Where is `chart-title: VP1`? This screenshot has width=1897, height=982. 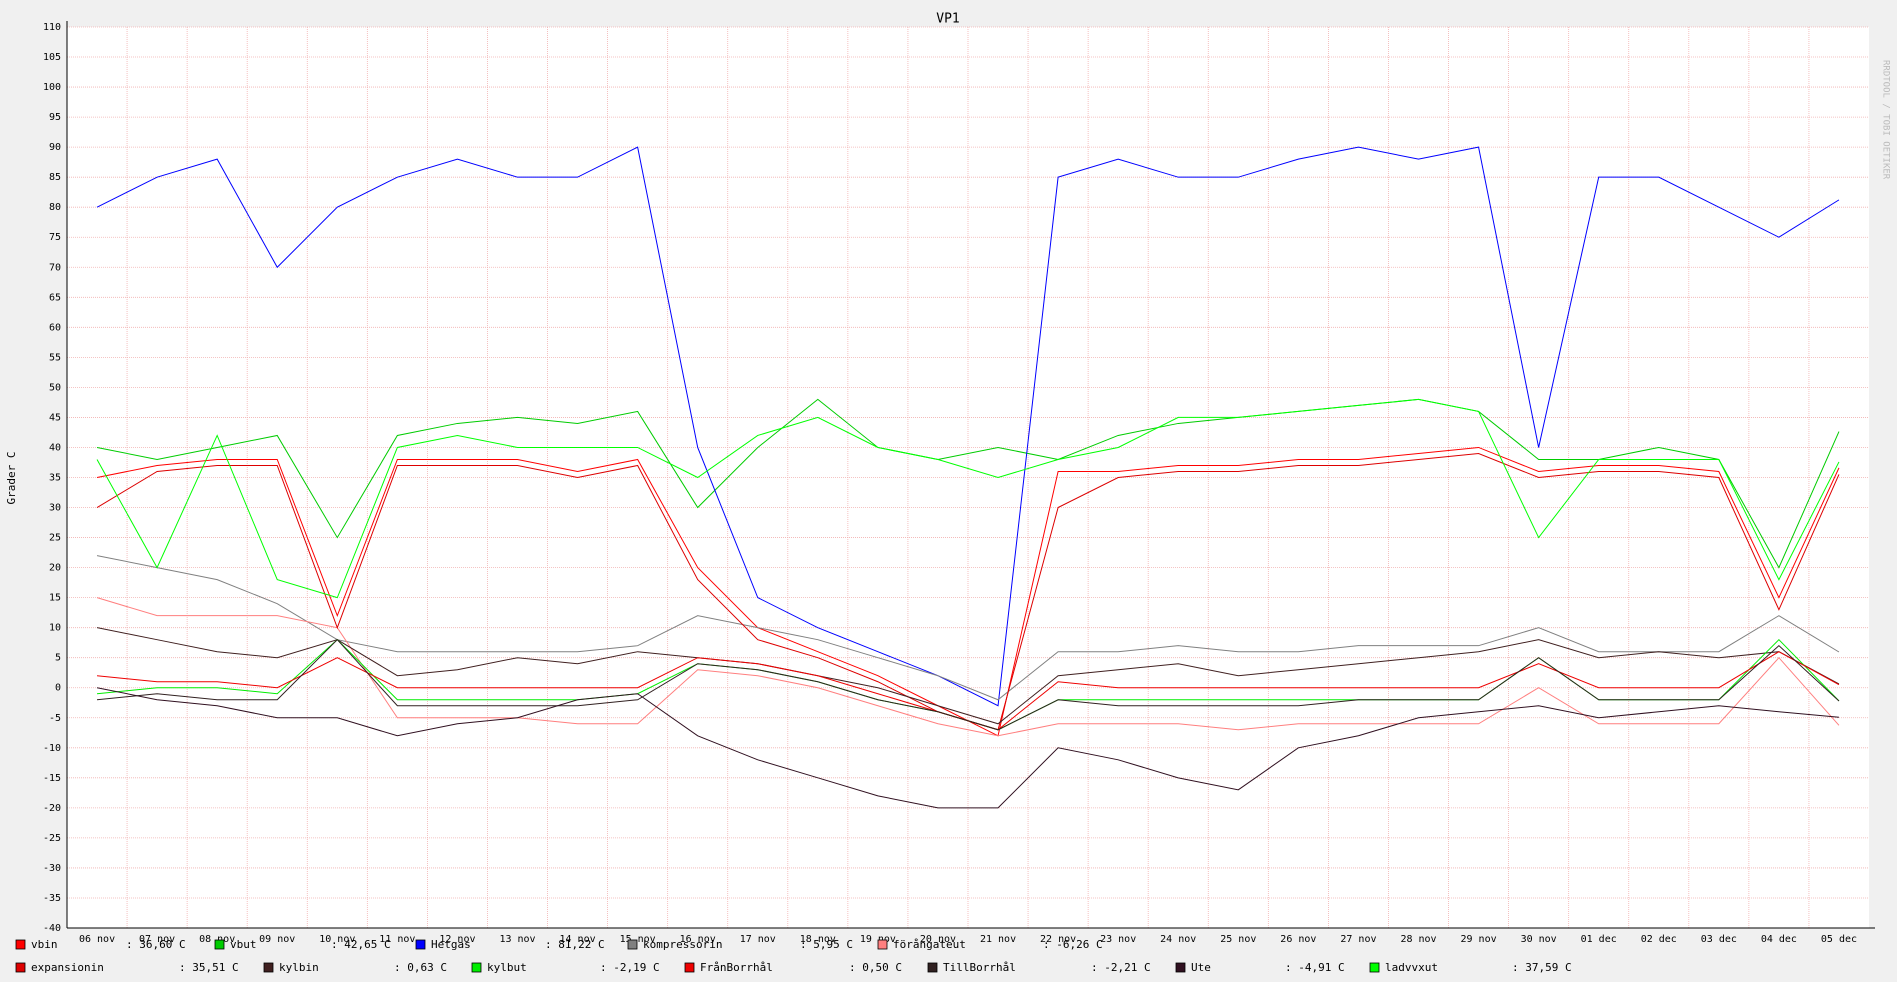 chart-title: VP1 is located at coordinates (947, 19).